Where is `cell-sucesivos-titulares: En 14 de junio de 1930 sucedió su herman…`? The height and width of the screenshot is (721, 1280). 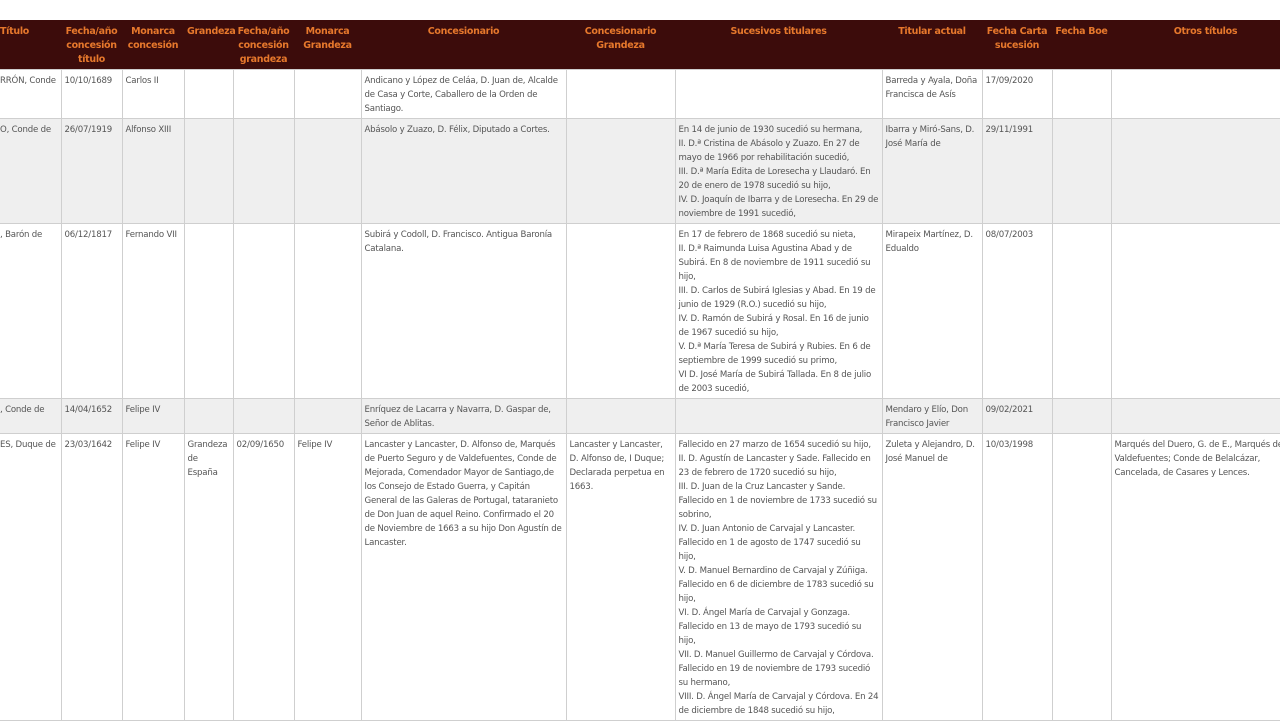
cell-sucesivos-titulares: En 14 de junio de 1930 sucedió su herman… is located at coordinates (778, 171).